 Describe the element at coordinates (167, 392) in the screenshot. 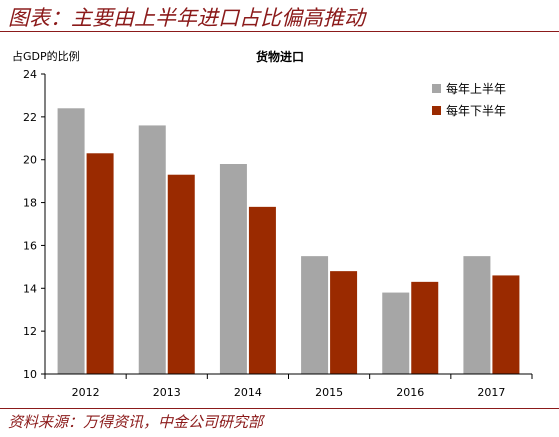

I see `x-tick-label: 2013` at that location.